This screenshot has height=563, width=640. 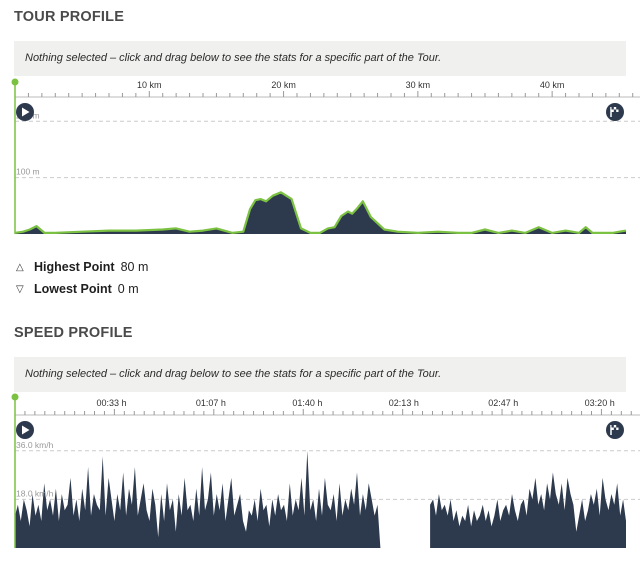 What do you see at coordinates (503, 403) in the screenshot?
I see `x-tick-label: 02:47 h` at bounding box center [503, 403].